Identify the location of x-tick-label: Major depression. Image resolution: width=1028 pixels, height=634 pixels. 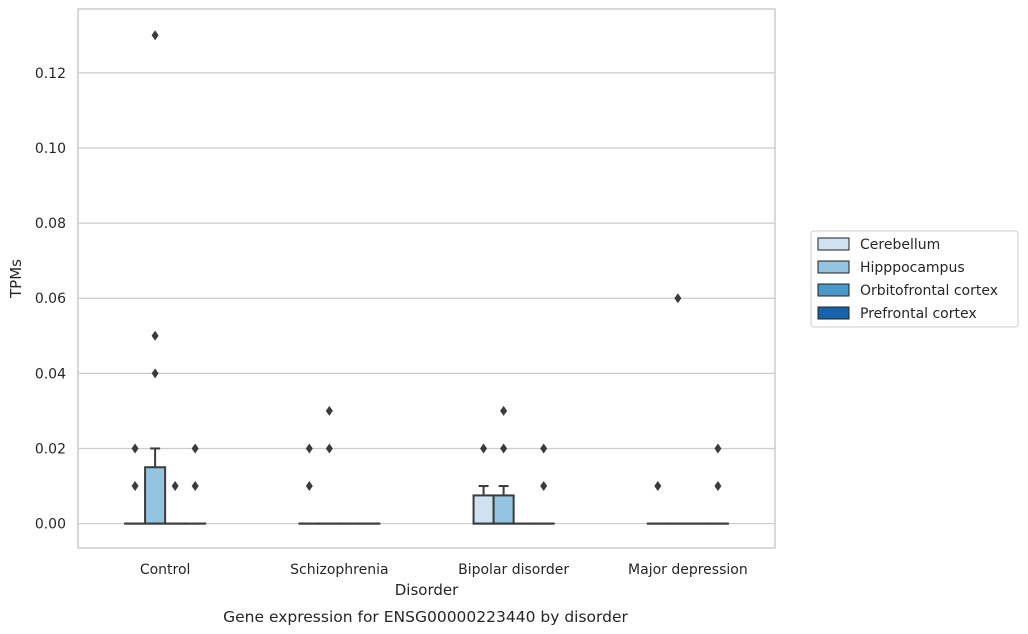
(688, 570).